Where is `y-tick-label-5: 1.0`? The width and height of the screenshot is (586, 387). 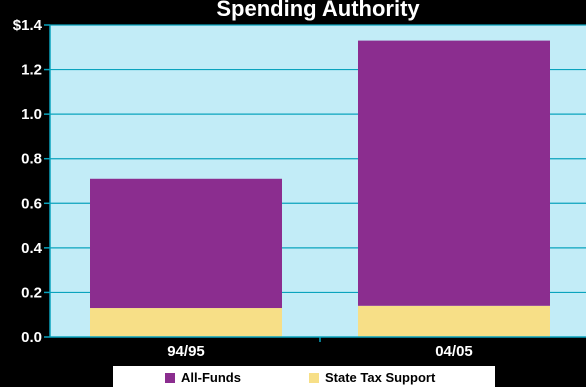 y-tick-label-5: 1.0 is located at coordinates (31, 114).